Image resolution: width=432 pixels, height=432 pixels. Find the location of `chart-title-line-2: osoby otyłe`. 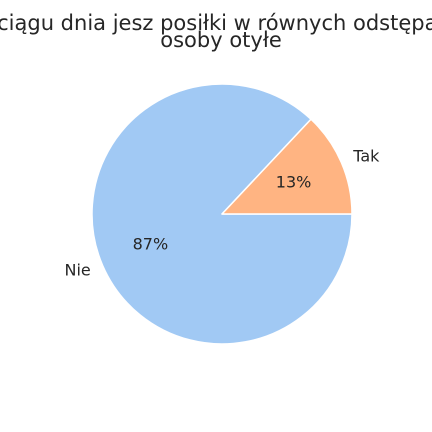

chart-title-line-2: osoby otyłe is located at coordinates (220, 40).